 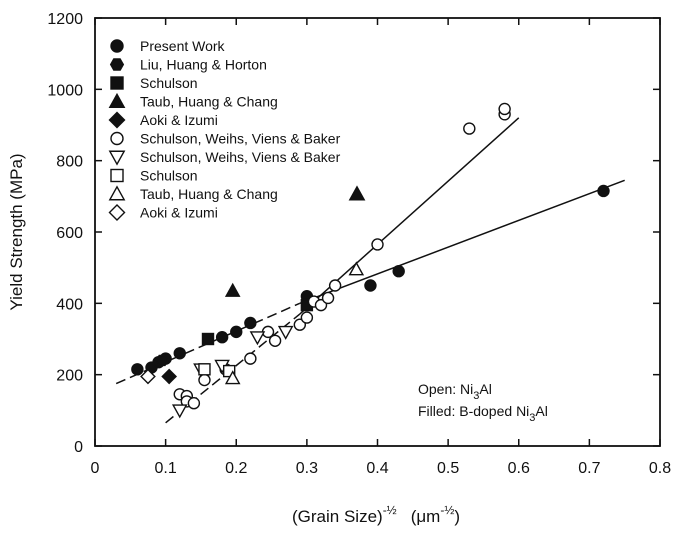 I want to click on data-point-diamond-filled, so click(x=169, y=376).